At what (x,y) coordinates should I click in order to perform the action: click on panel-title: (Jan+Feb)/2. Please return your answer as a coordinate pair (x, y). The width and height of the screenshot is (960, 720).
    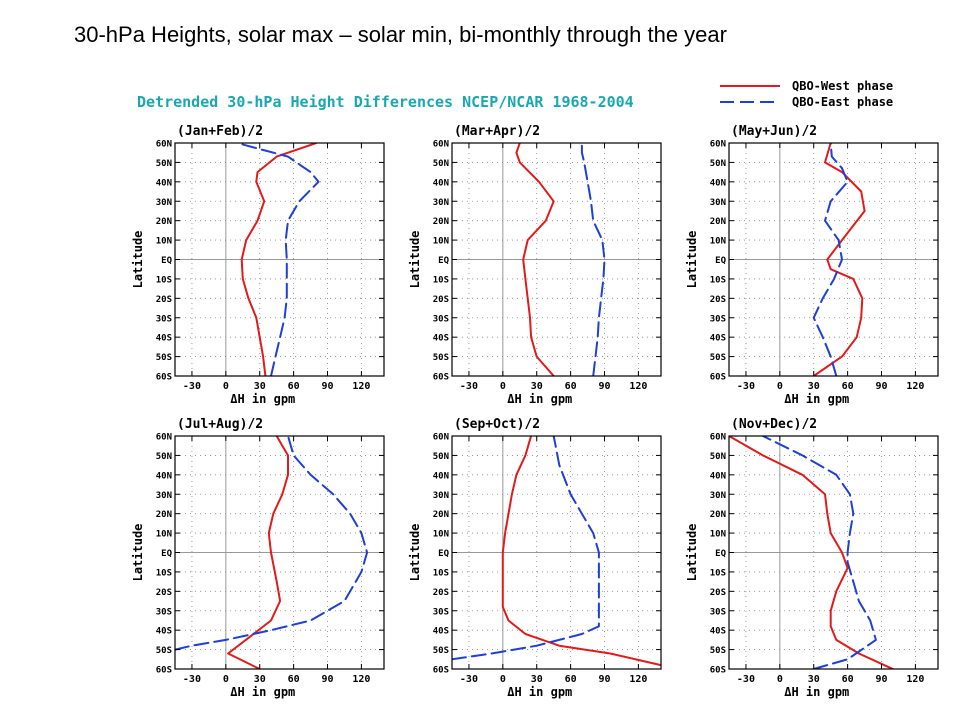
    Looking at the image, I should click on (220, 131).